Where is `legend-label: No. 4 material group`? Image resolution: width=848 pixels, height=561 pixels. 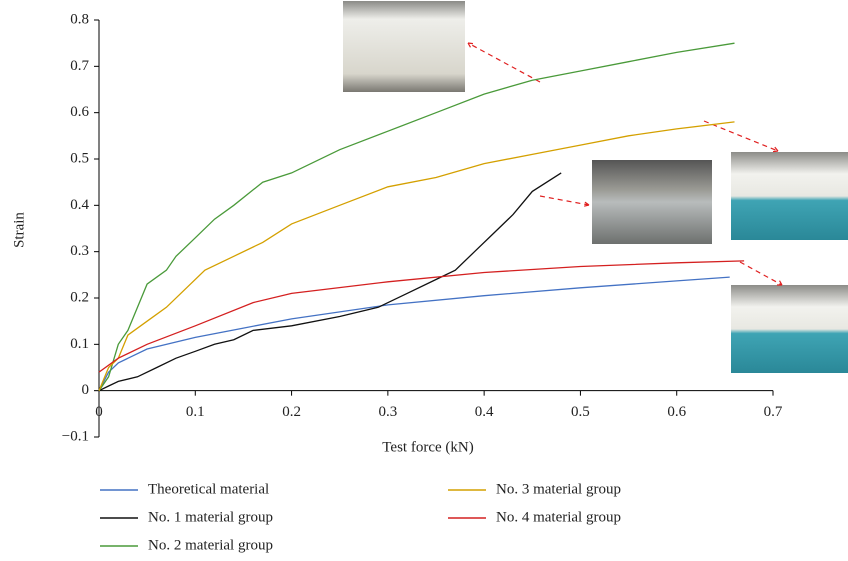 legend-label: No. 4 material group is located at coordinates (558, 517).